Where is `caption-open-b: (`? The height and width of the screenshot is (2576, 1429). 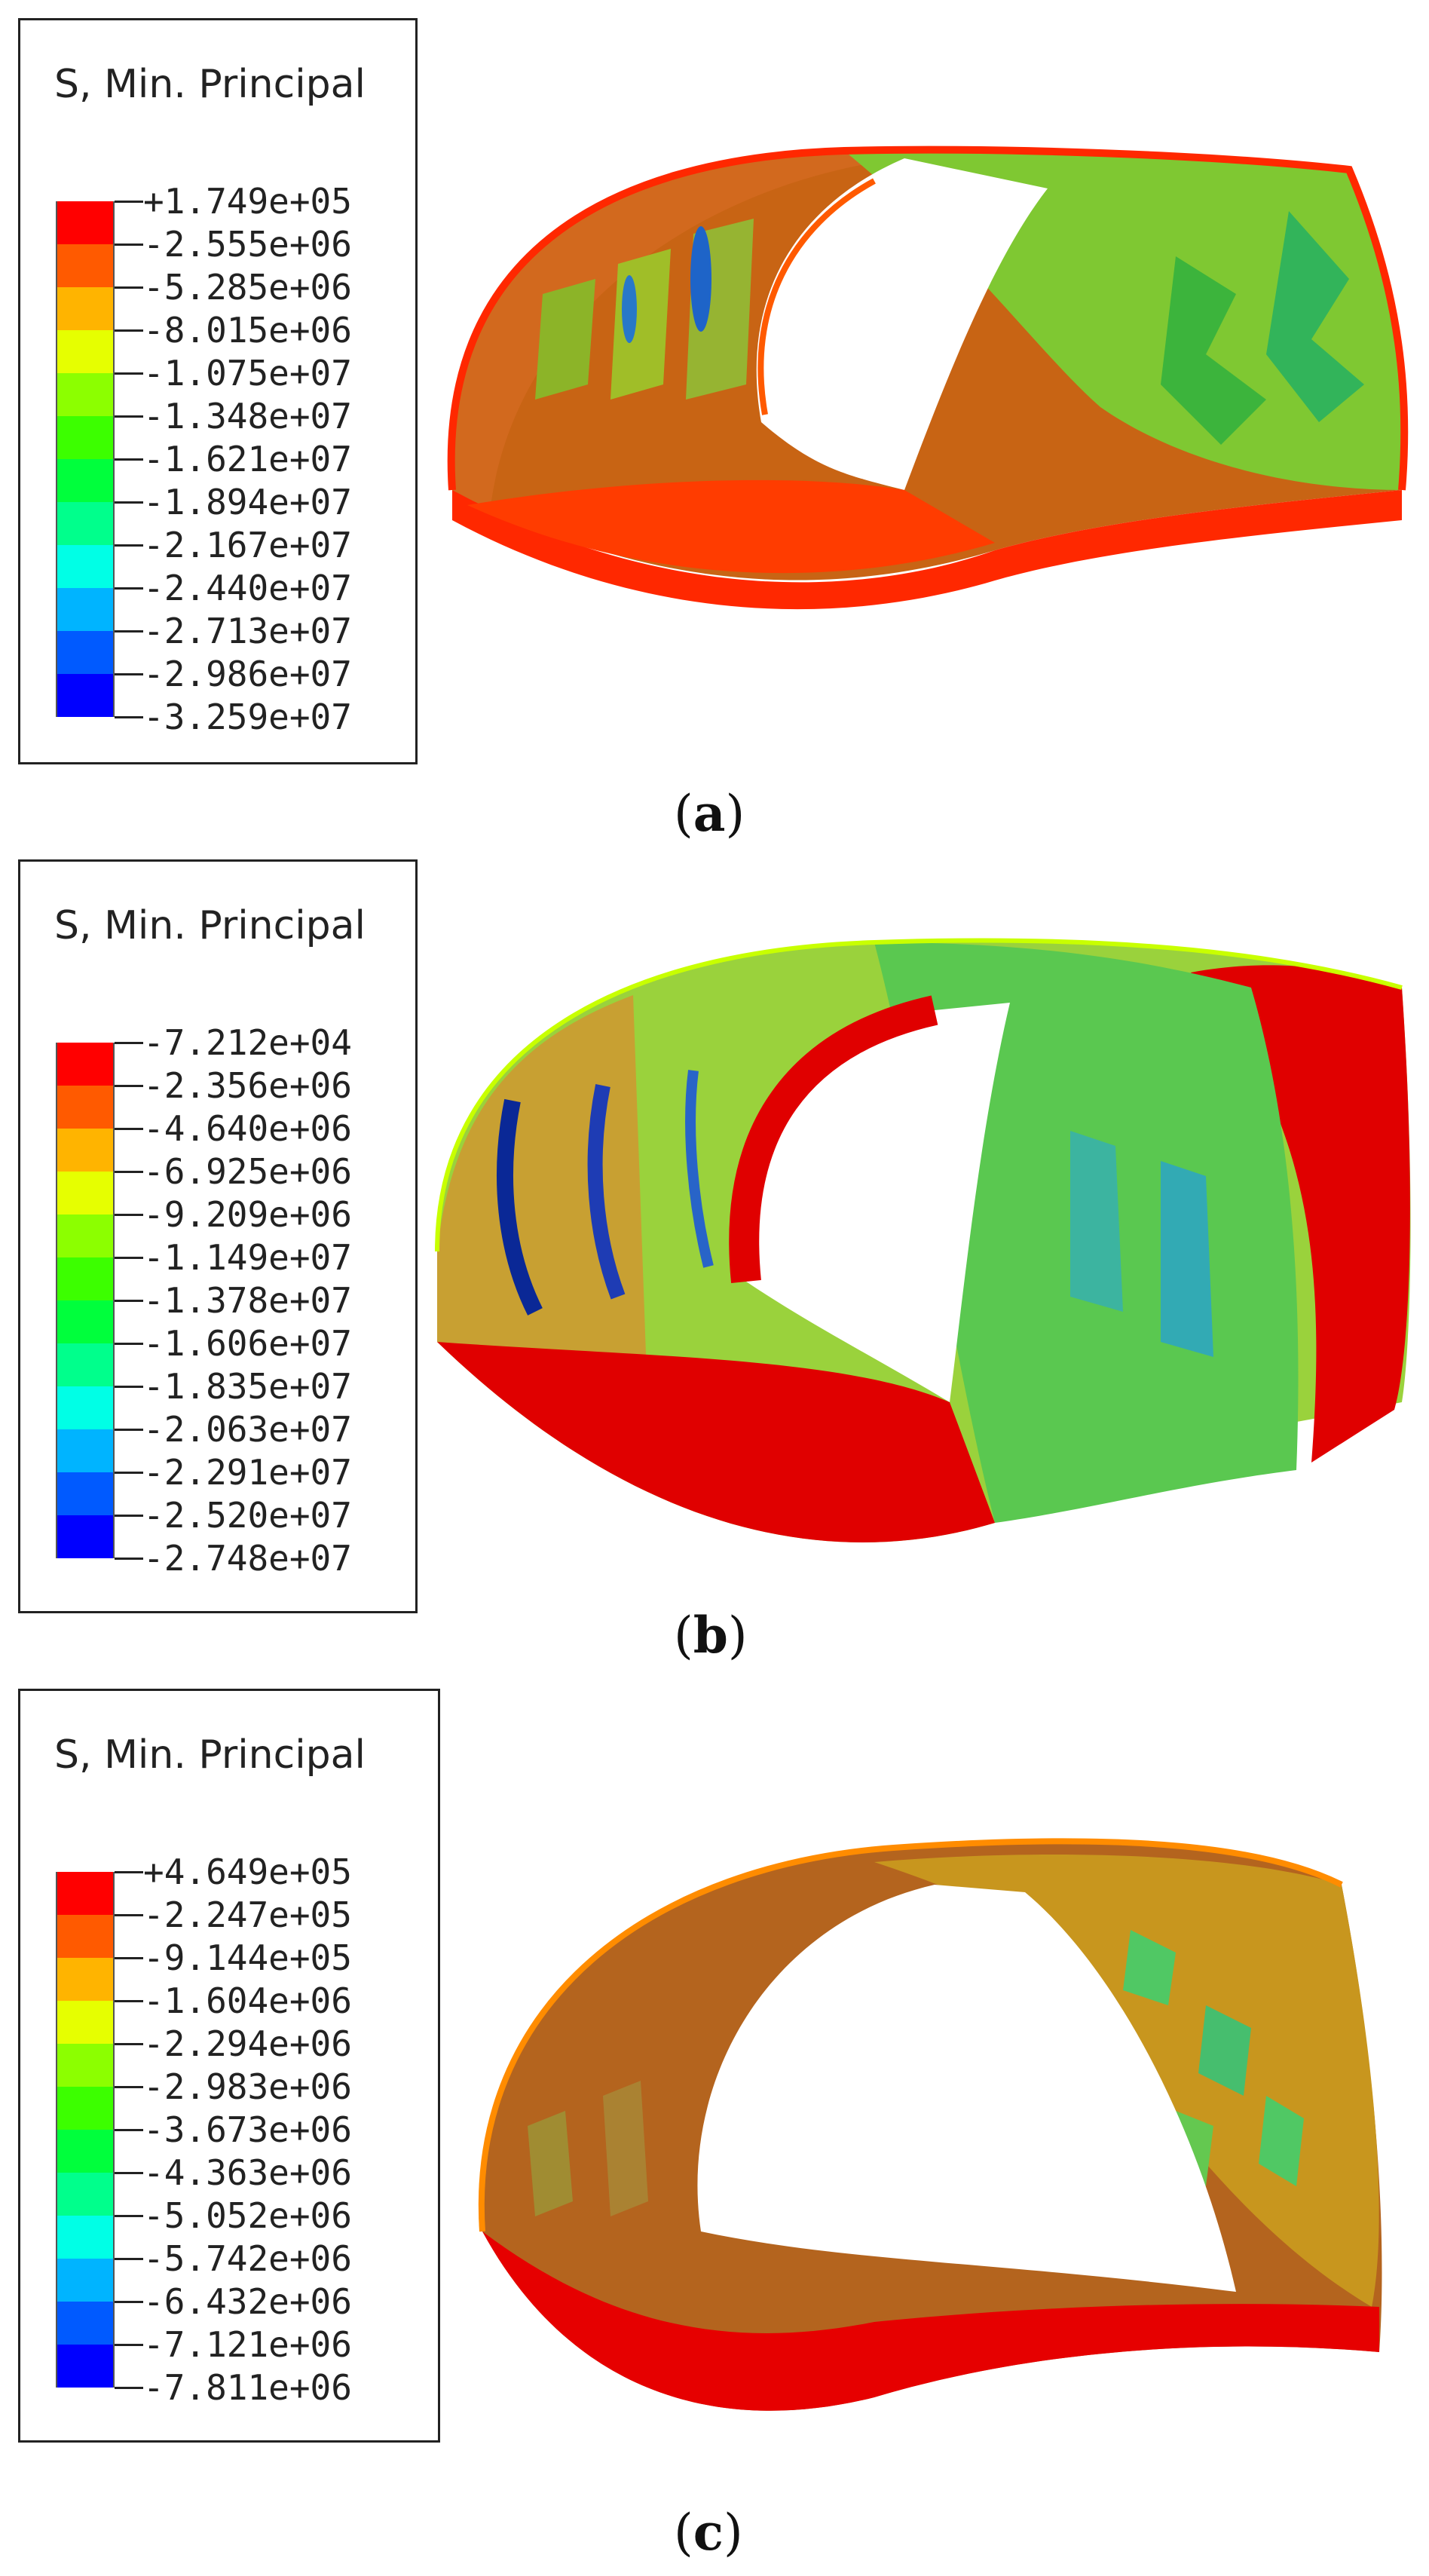 caption-open-b: ( is located at coordinates (683, 1636).